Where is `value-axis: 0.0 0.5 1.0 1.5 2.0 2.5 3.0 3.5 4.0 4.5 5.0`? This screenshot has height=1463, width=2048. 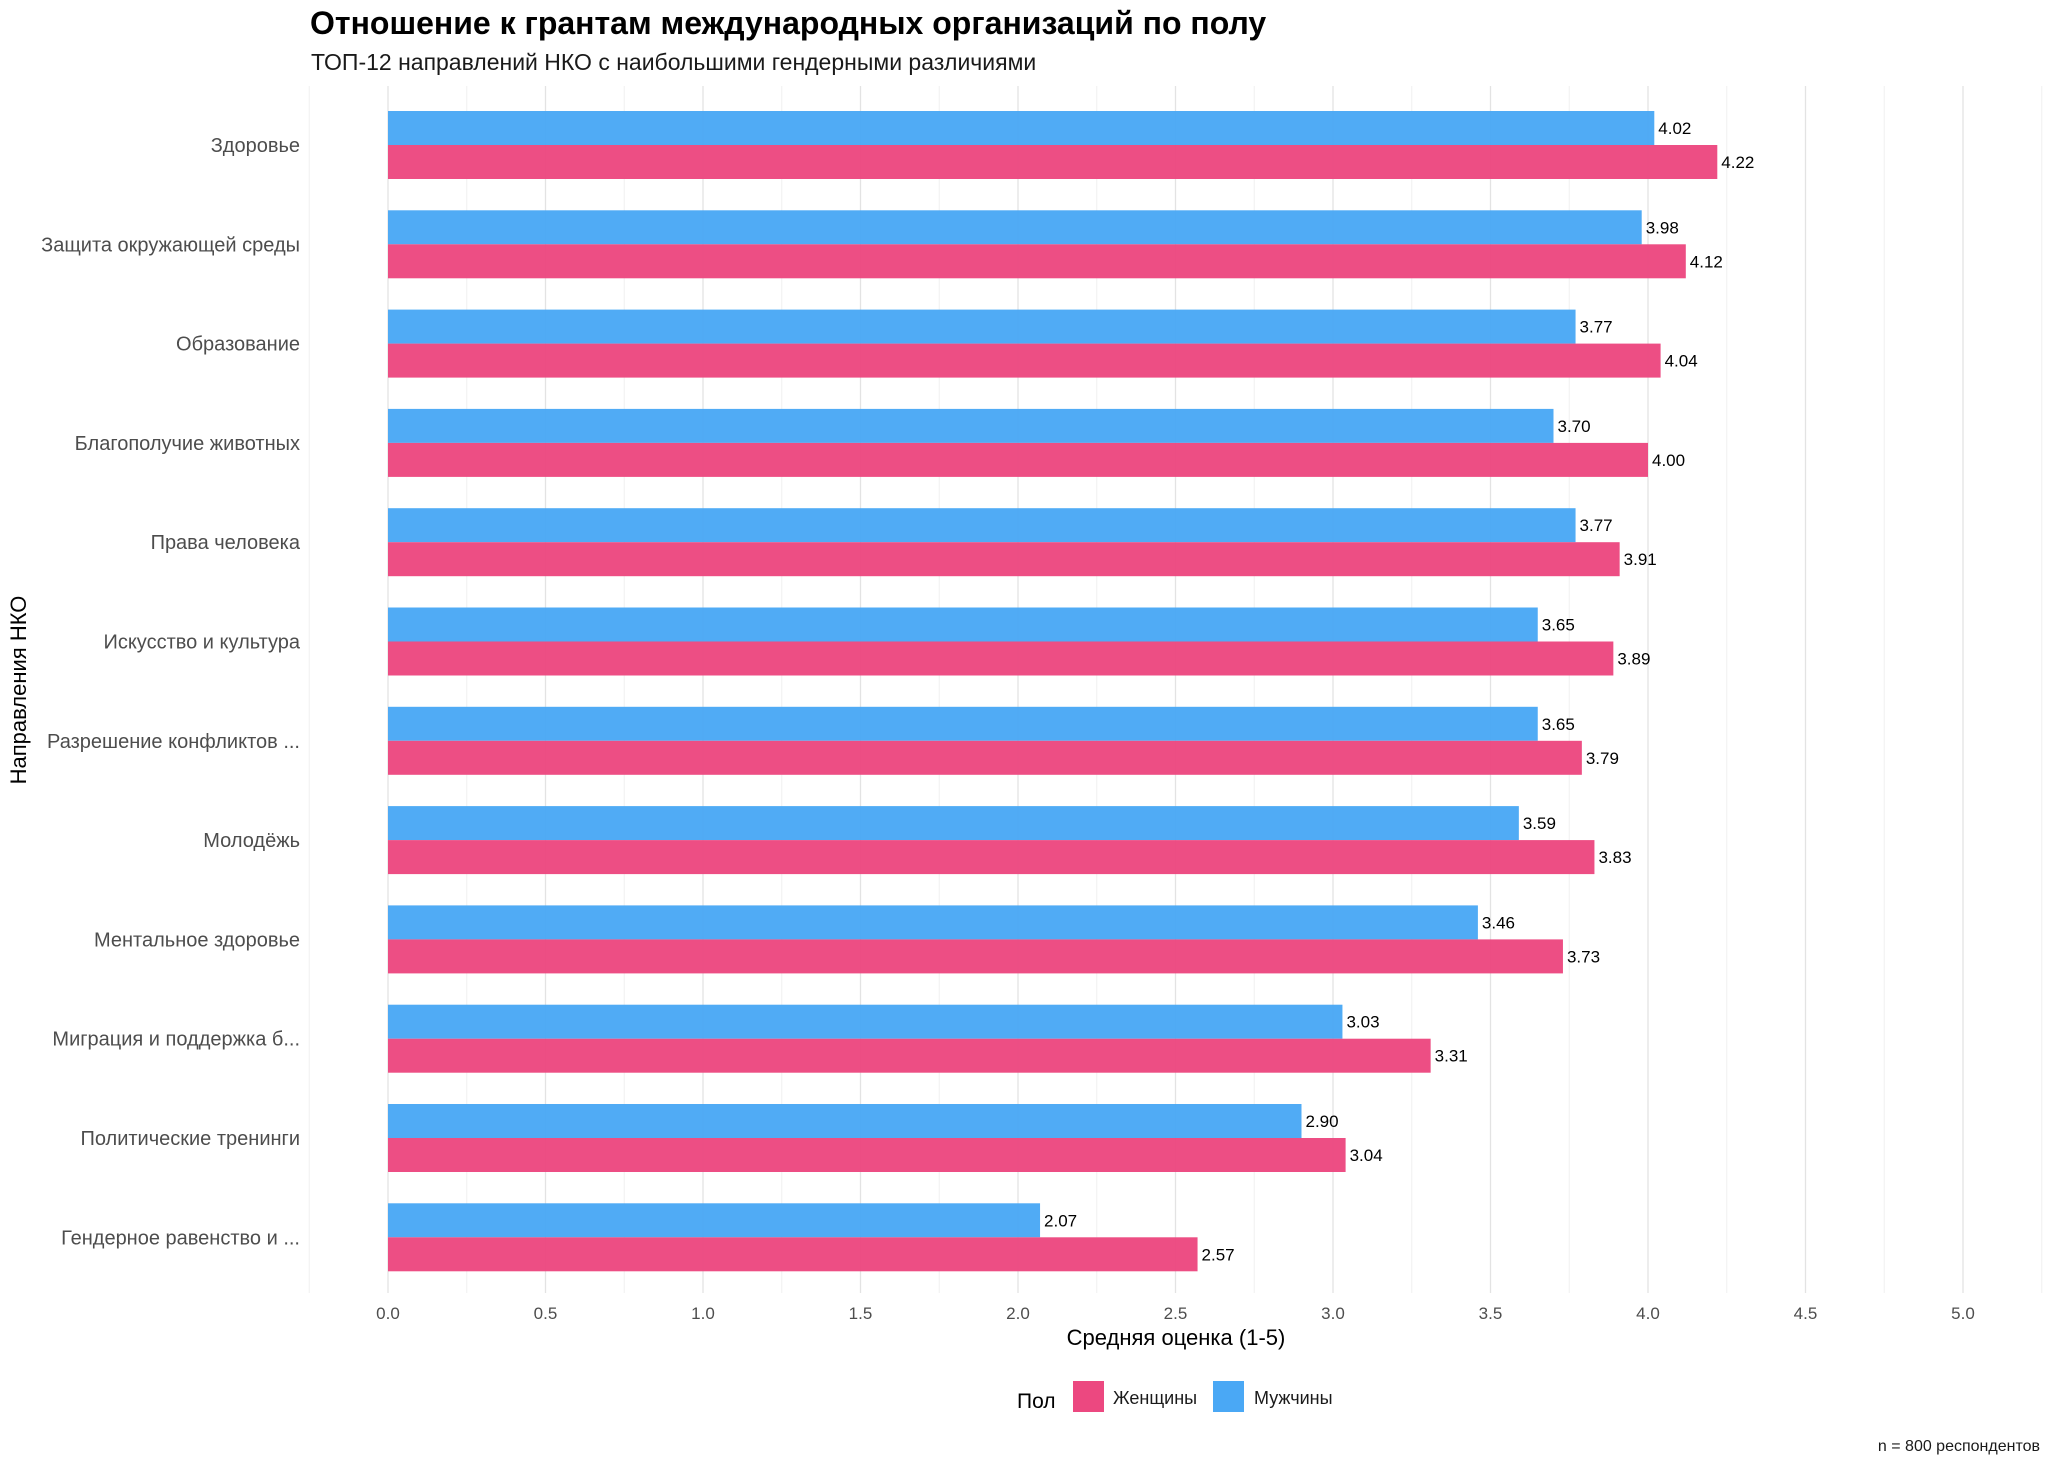
value-axis: 0.0 0.5 1.0 1.5 2.0 2.5 3.0 3.5 4.0 4.5 5.0 is located at coordinates (1175, 1313).